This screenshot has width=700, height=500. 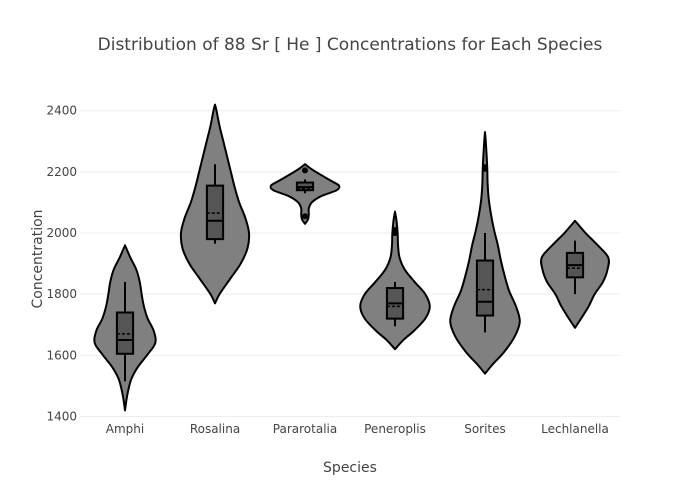 I want to click on x-tick-label: Lechlanella, so click(x=575, y=429).